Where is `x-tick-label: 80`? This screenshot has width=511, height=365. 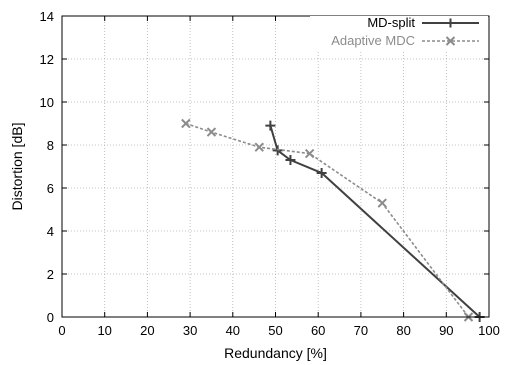 x-tick-label: 80 is located at coordinates (403, 330).